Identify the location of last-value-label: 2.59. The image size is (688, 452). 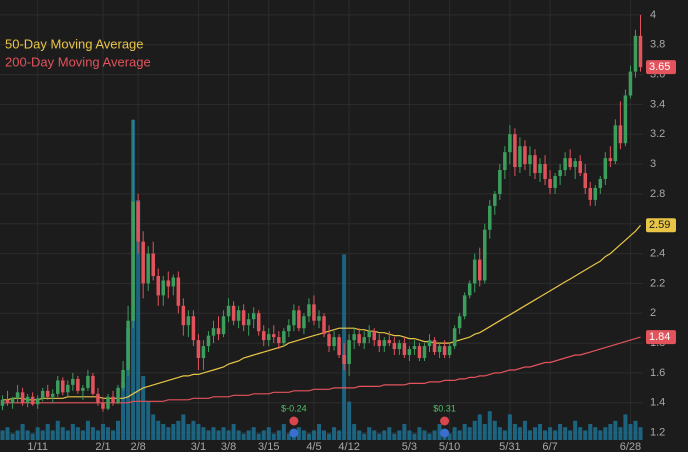
(659, 225).